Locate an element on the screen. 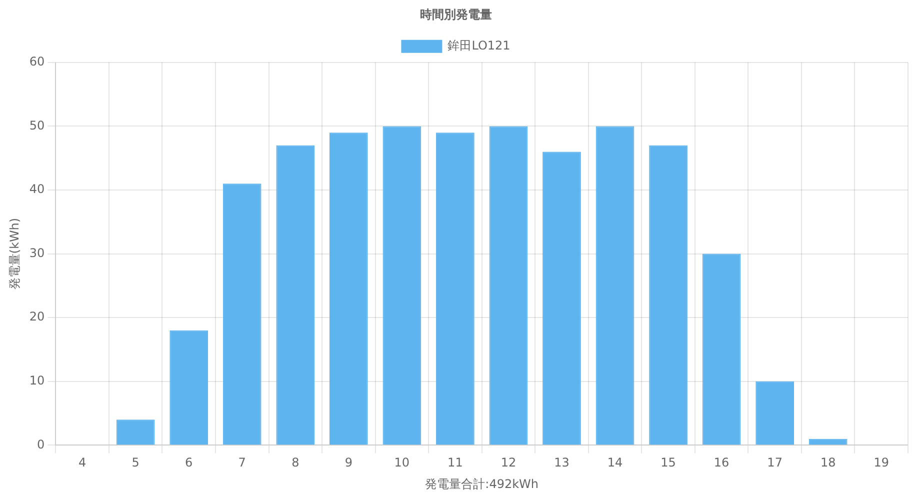 This screenshot has height=500, width=918. x-tick-label: 14 is located at coordinates (615, 463).